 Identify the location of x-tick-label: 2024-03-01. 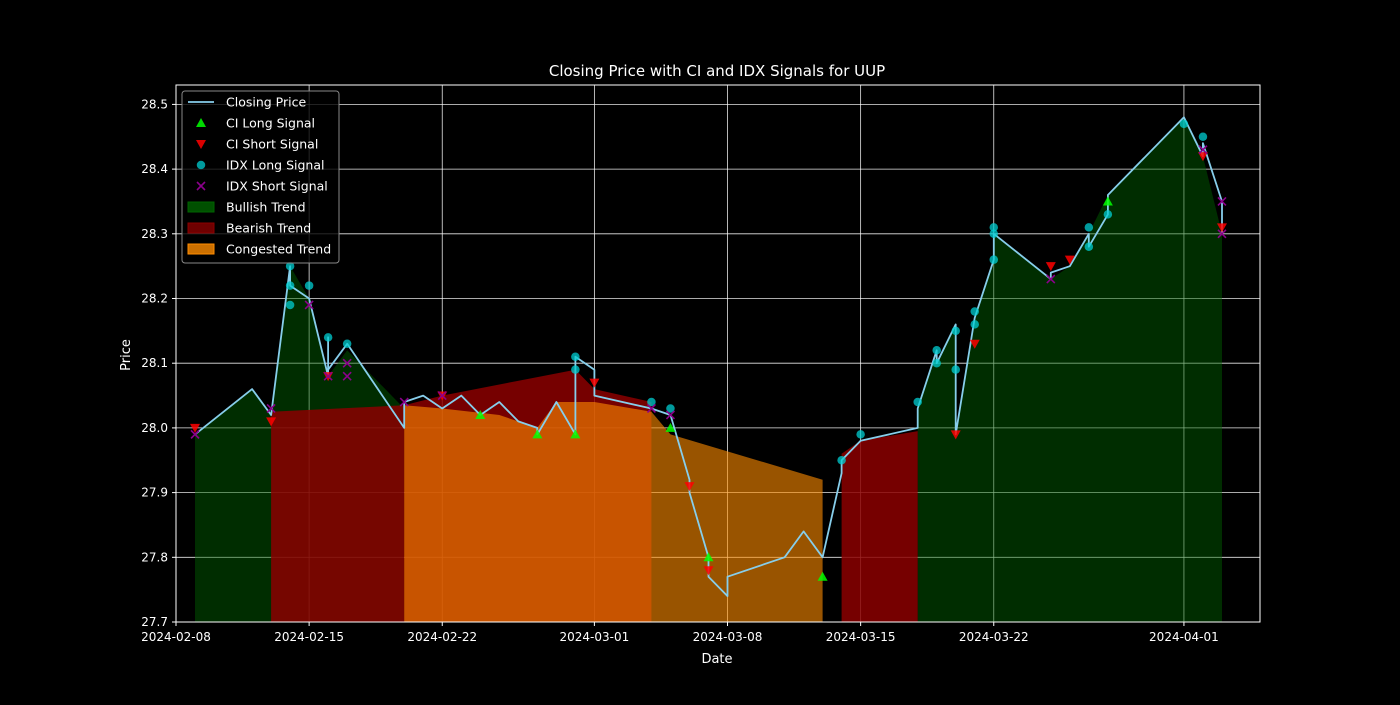
(595, 637).